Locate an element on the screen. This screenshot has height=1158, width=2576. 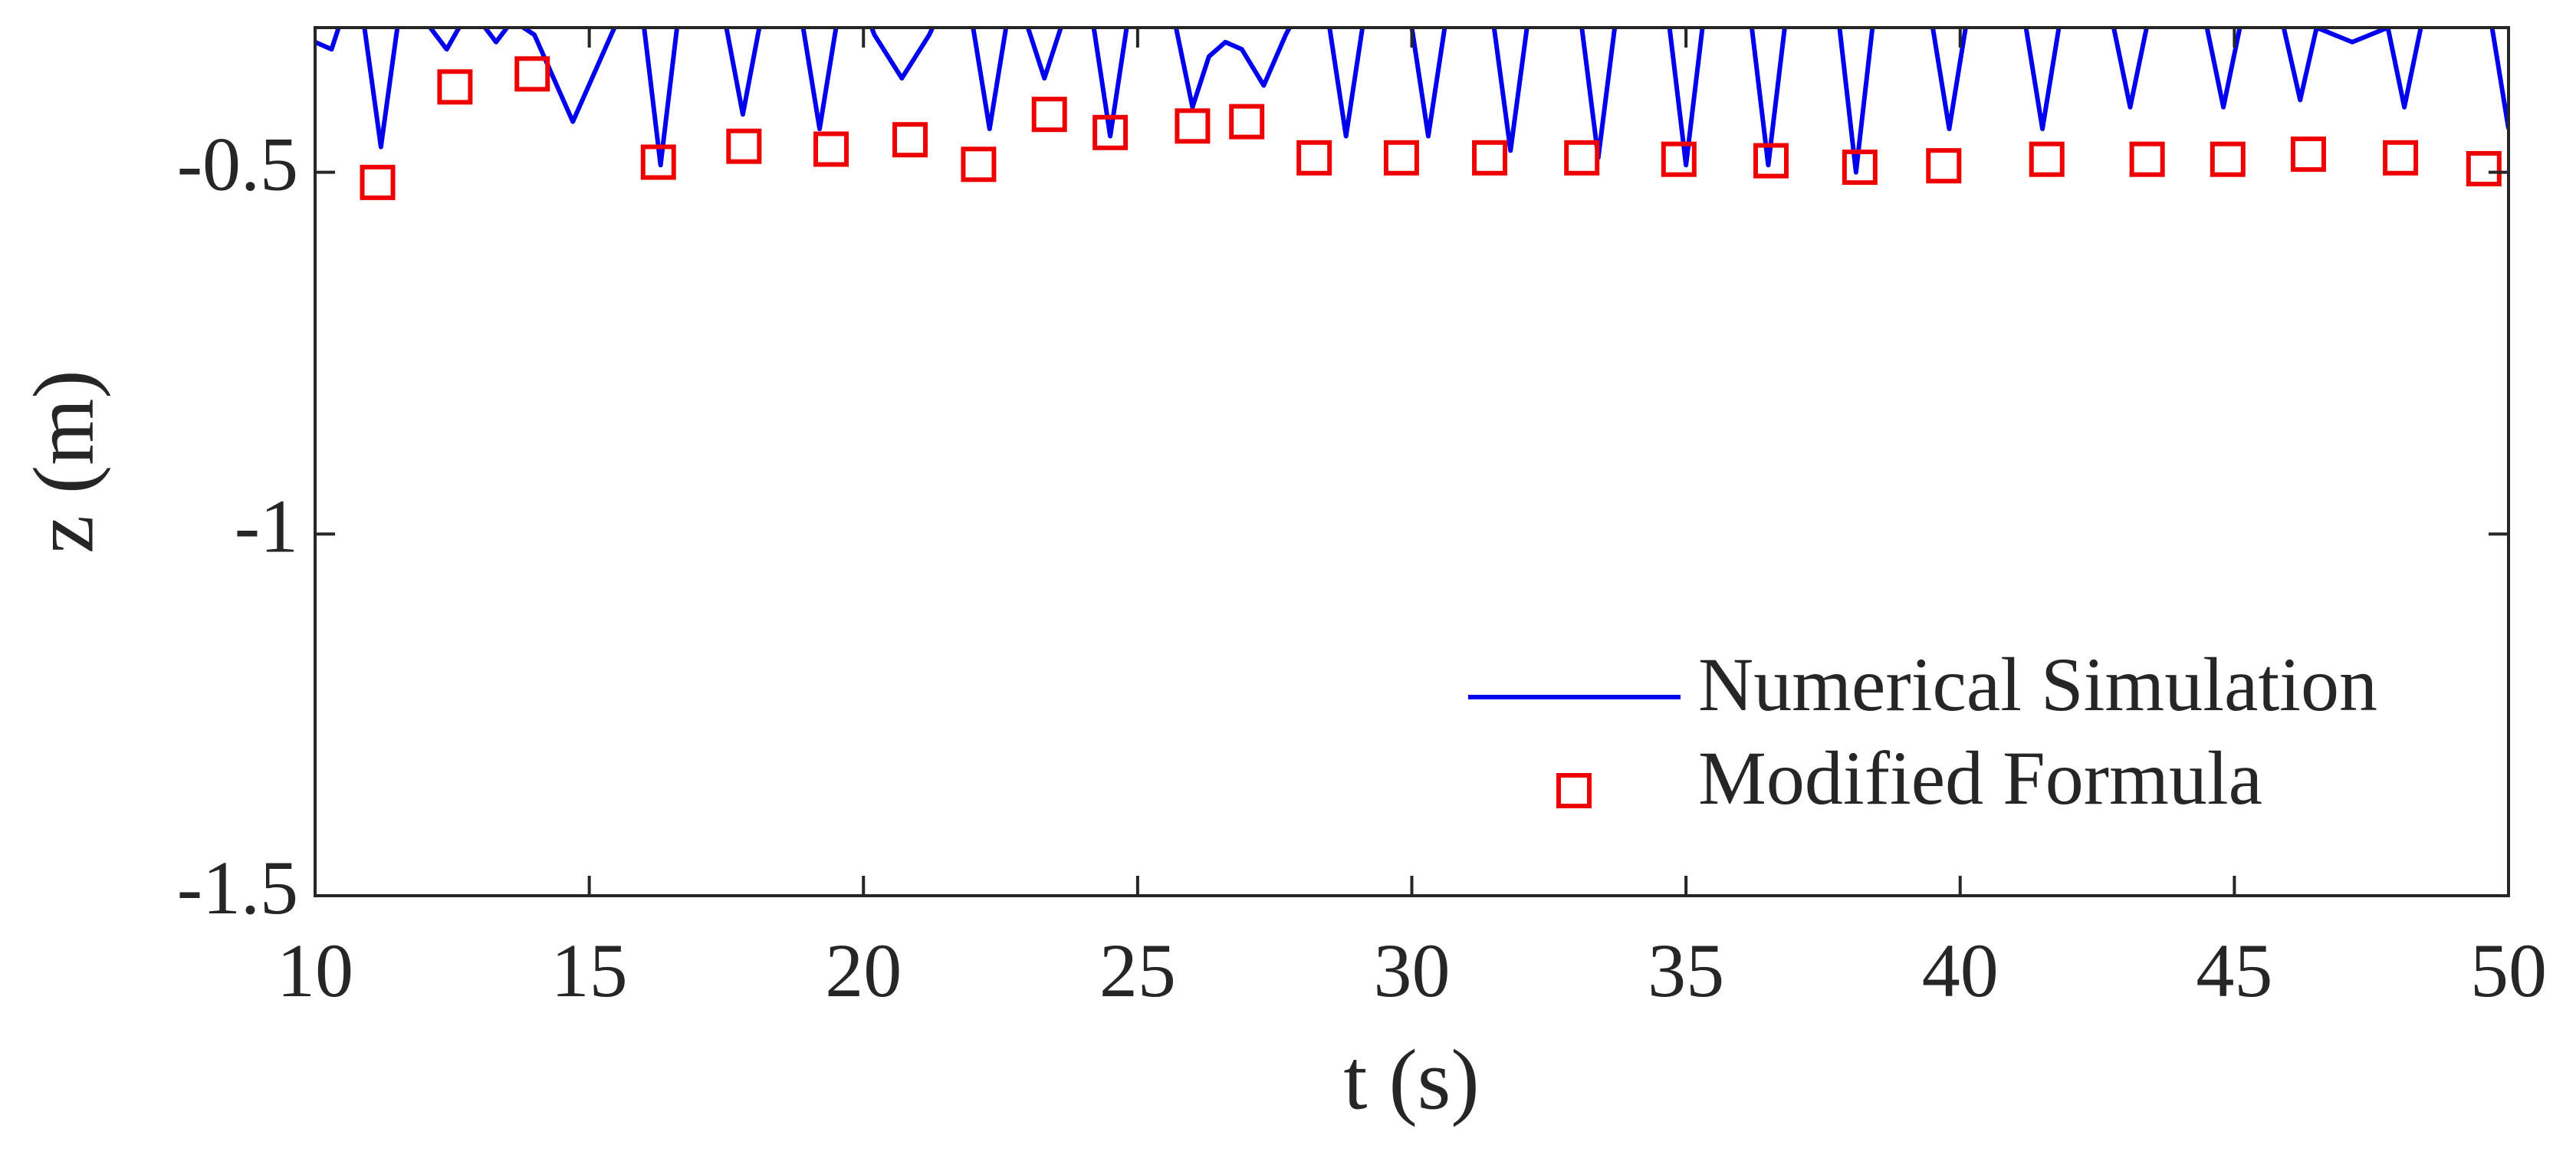
x-tick-label: 50 is located at coordinates (2508, 970).